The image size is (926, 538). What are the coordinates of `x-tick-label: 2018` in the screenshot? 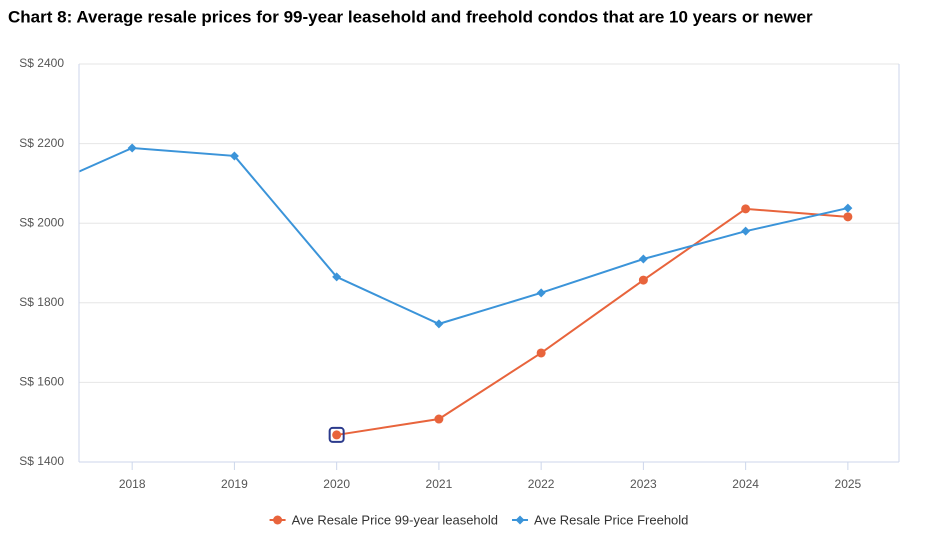 It's located at (132, 484).